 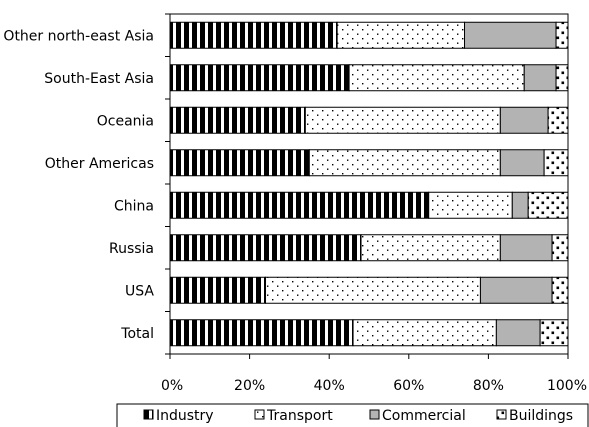 What do you see at coordinates (125, 121) in the screenshot?
I see `category-label: Oceania` at bounding box center [125, 121].